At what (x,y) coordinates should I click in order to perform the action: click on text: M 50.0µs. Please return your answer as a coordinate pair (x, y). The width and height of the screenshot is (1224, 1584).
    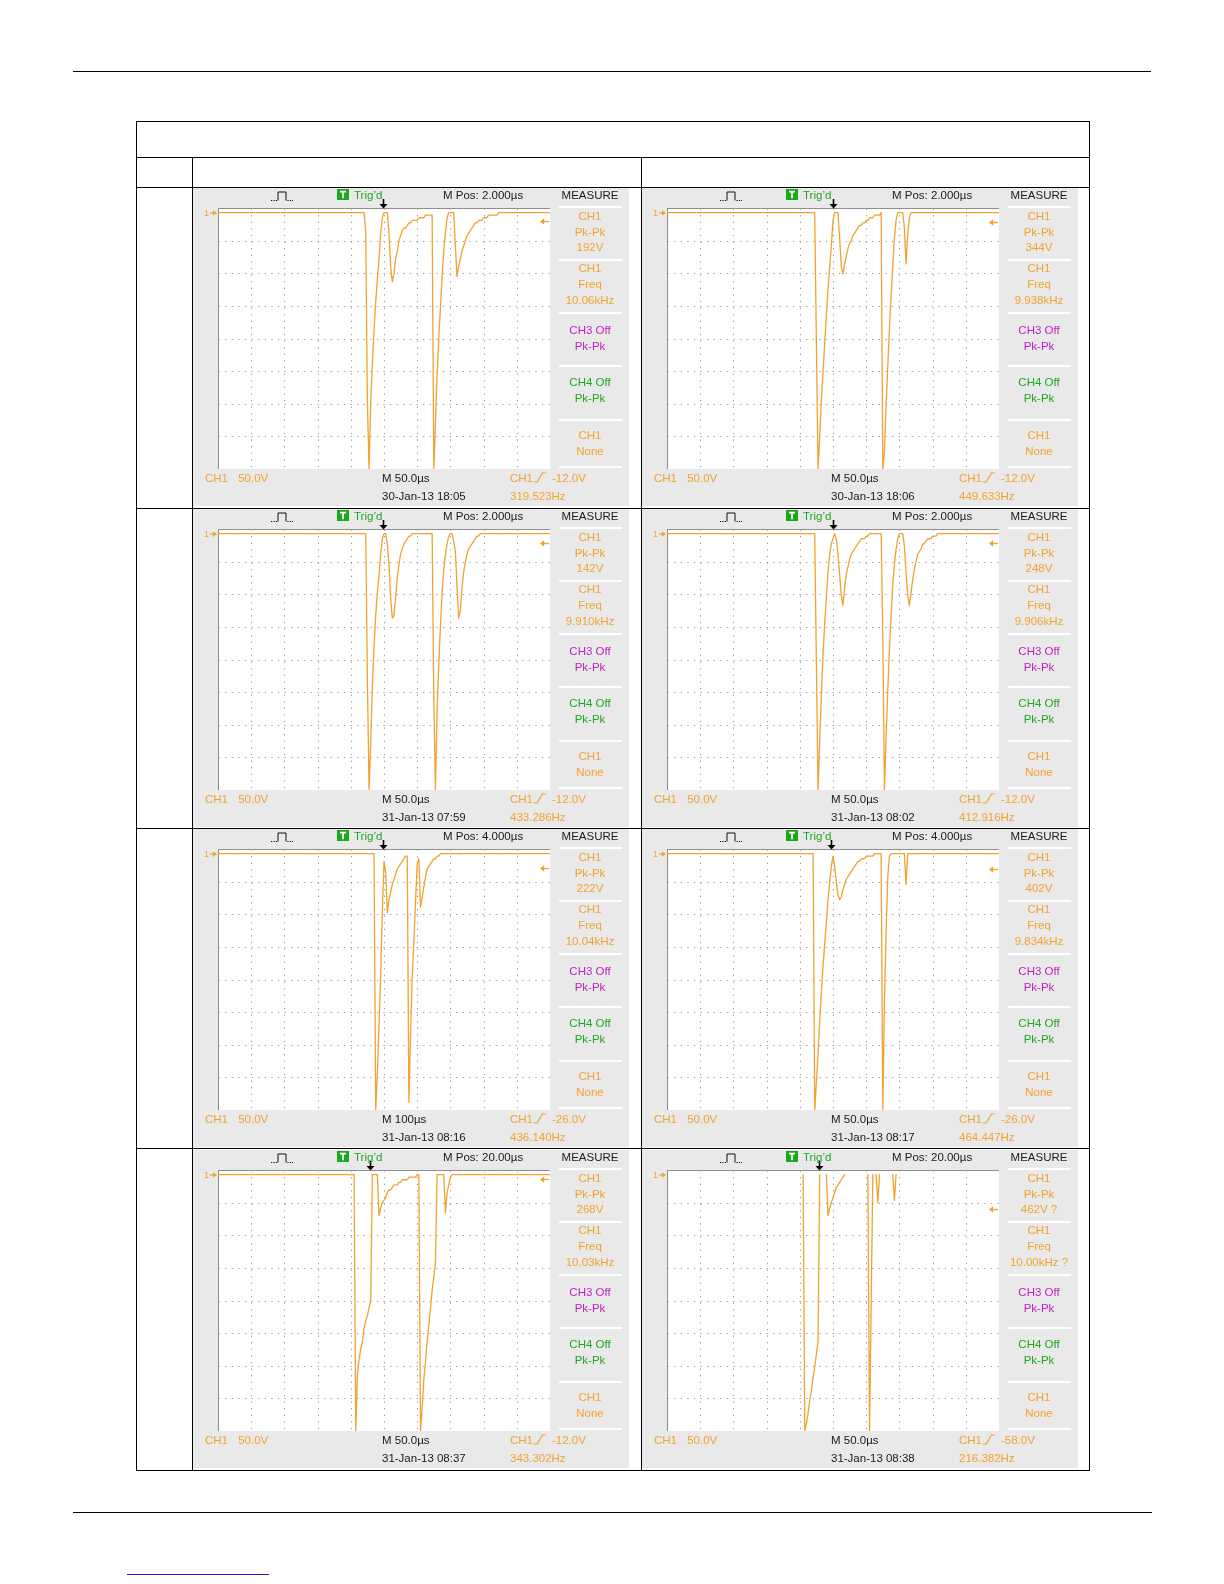
    Looking at the image, I should click on (406, 1440).